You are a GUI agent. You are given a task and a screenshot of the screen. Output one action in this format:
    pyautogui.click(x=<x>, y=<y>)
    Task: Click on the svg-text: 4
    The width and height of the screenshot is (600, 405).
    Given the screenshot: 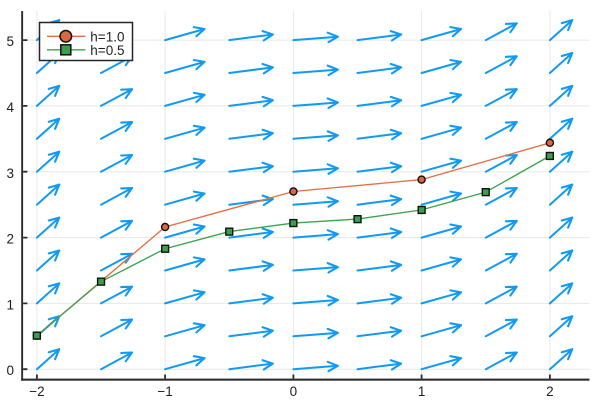 What is the action you would take?
    pyautogui.click(x=10, y=107)
    